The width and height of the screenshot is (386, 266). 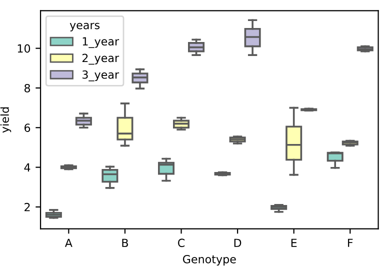 I want to click on y-tick-label: 4, so click(x=27, y=167).